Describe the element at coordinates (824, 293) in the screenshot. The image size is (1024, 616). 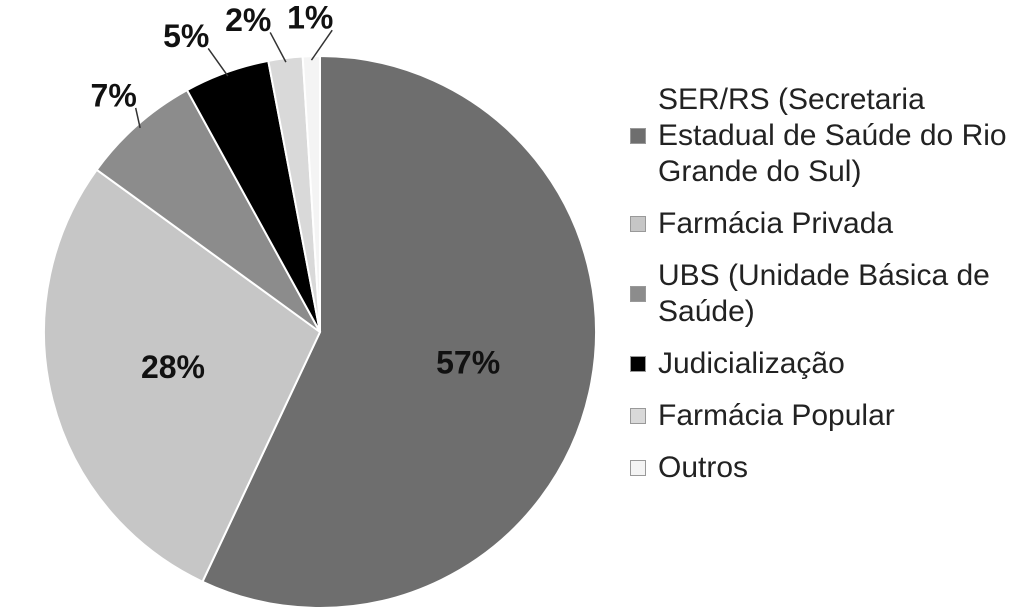
I see `legend-label: UBS (Unidade Básica de Saúde)` at that location.